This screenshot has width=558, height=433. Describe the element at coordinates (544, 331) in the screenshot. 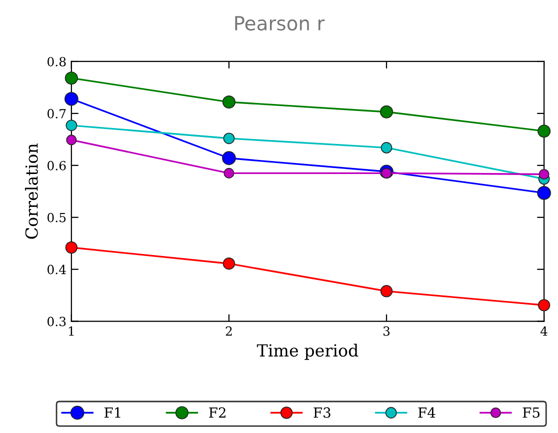

I see `x-tick-label: 4` at that location.